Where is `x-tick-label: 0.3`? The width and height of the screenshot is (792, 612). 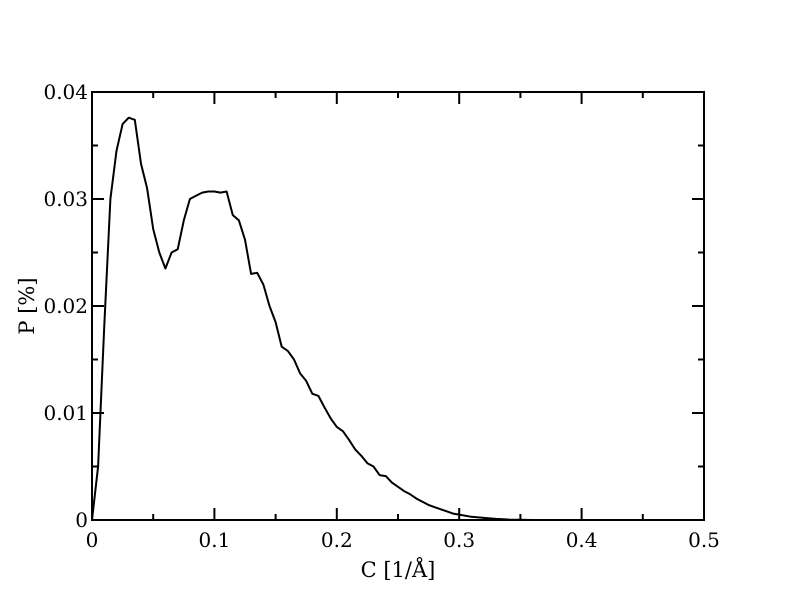 x-tick-label: 0.3 is located at coordinates (459, 540).